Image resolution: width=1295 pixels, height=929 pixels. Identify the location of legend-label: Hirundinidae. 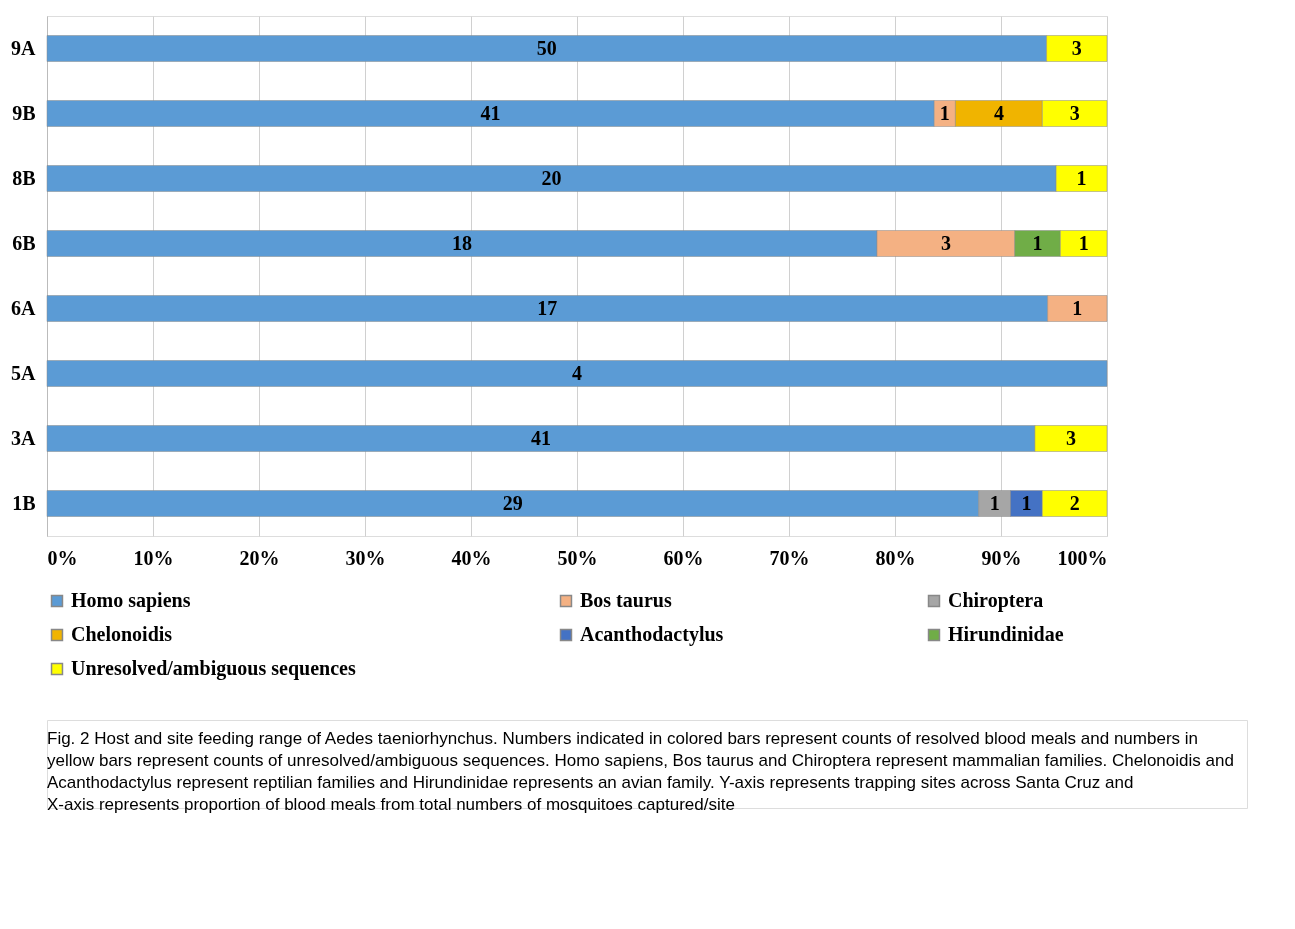
(1006, 634).